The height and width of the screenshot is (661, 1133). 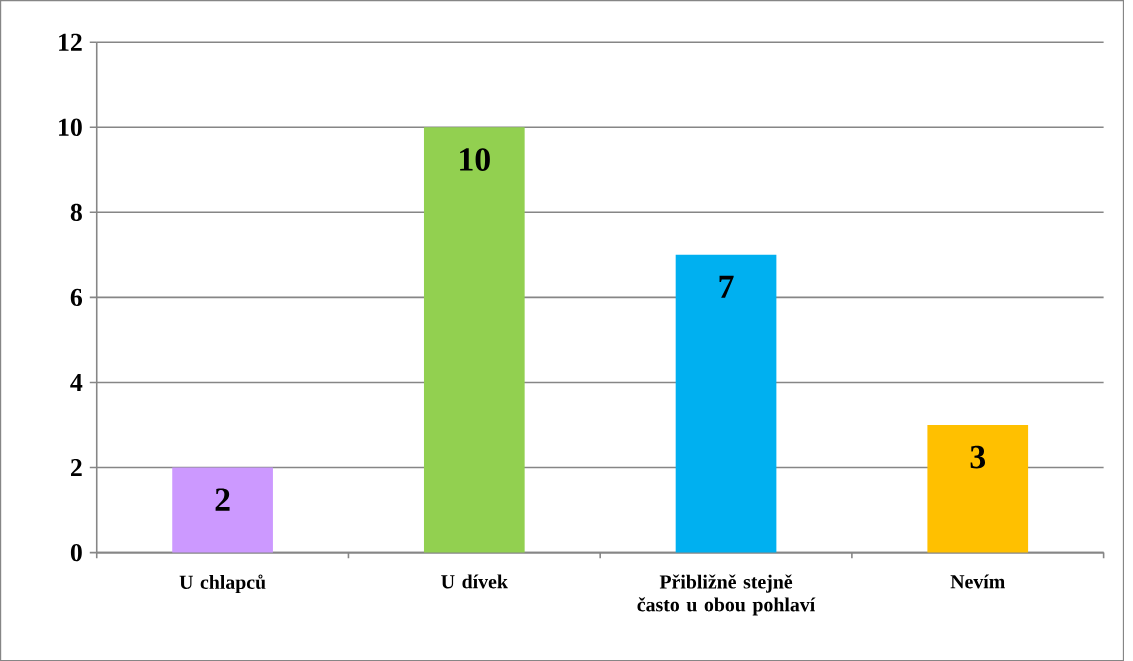 What do you see at coordinates (222, 583) in the screenshot?
I see `x-tick-label: U chlapců` at bounding box center [222, 583].